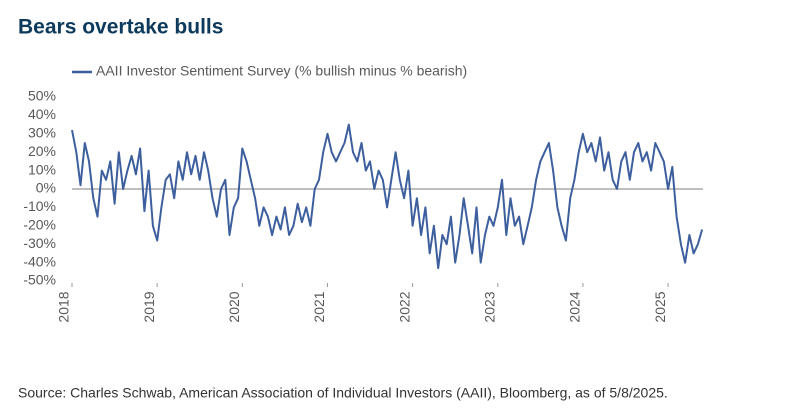 This screenshot has height=418, width=790. Describe the element at coordinates (575, 306) in the screenshot. I see `x-tick-label: 2024` at that location.